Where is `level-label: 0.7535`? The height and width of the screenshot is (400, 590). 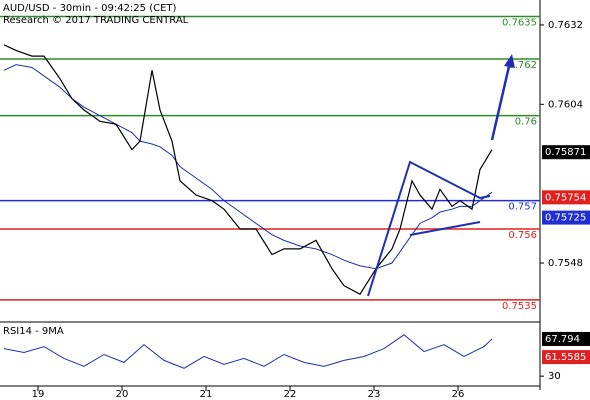
level-label: 0.7535 is located at coordinates (519, 306).